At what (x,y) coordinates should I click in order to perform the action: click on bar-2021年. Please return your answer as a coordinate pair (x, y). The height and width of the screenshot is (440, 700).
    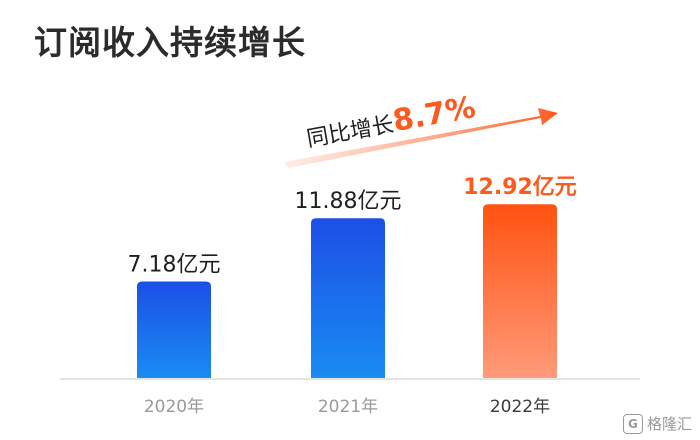
    Looking at the image, I should click on (348, 298).